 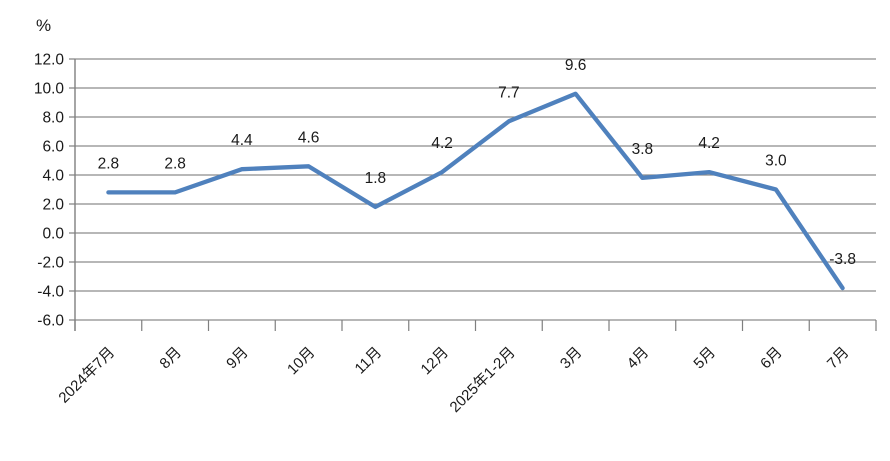 I want to click on x-tick-label: 6月, so click(x=771, y=358).